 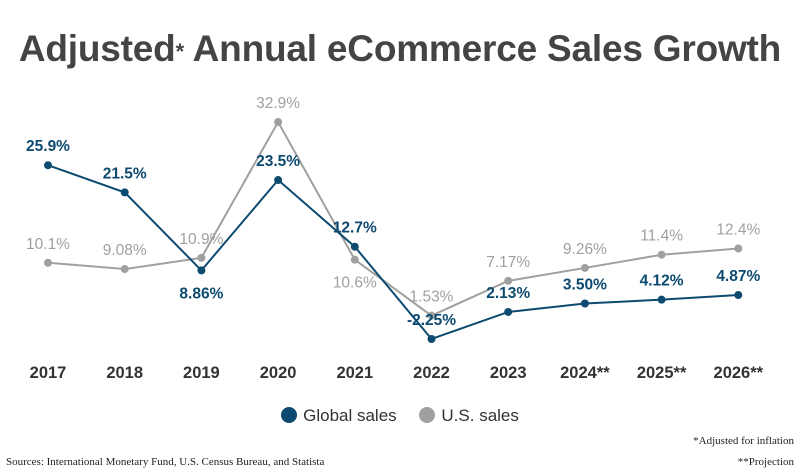 I want to click on x-tick-label-2020: 2020, so click(x=278, y=373).